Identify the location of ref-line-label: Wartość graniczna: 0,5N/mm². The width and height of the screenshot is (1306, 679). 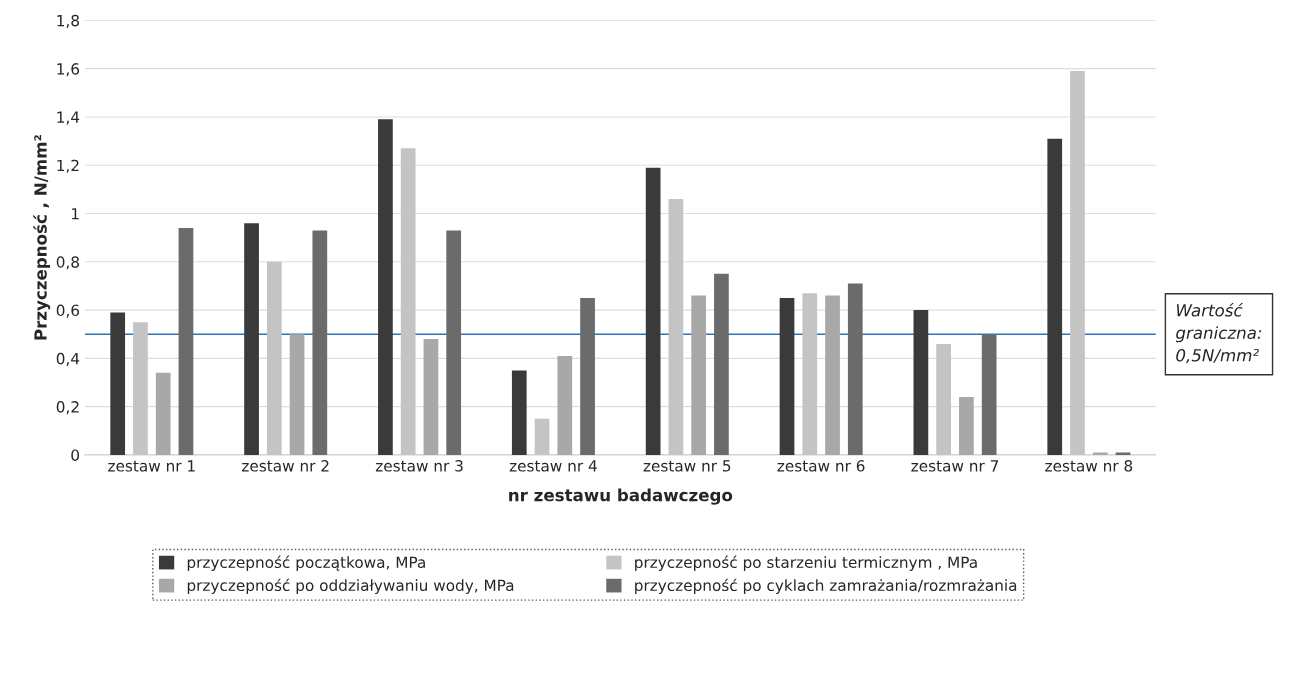
(1218, 333).